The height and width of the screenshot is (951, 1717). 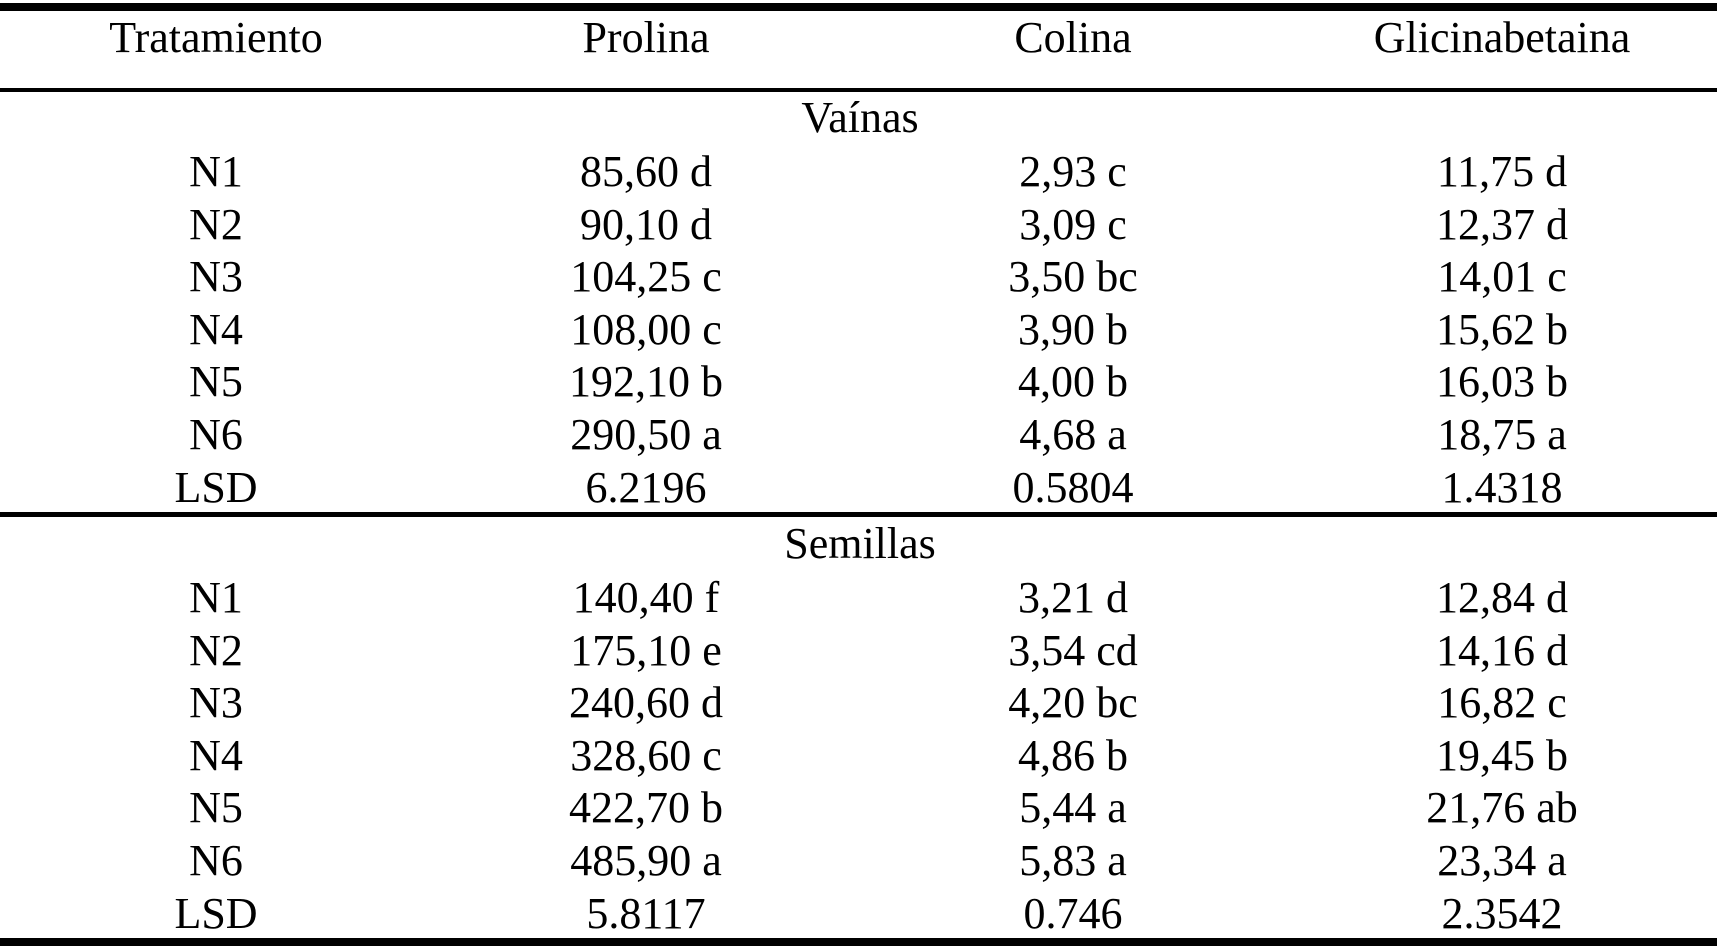 I want to click on cell: 14,01 c, so click(x=1502, y=277).